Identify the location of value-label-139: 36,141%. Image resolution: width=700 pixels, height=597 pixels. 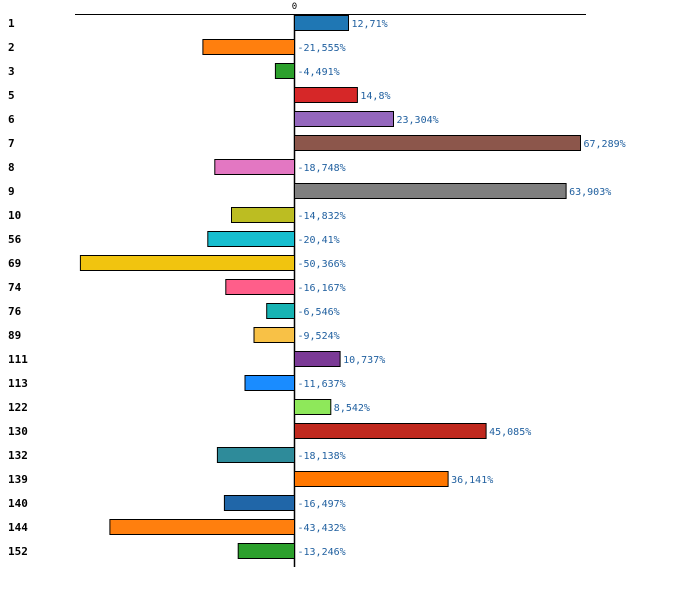
(472, 480).